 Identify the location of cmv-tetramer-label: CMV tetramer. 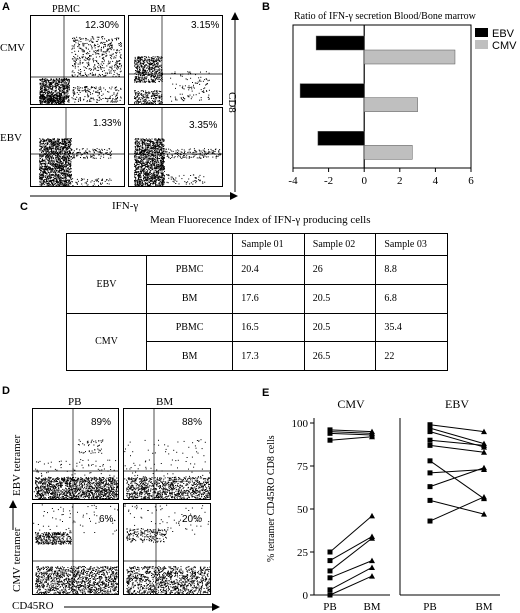
(17, 559).